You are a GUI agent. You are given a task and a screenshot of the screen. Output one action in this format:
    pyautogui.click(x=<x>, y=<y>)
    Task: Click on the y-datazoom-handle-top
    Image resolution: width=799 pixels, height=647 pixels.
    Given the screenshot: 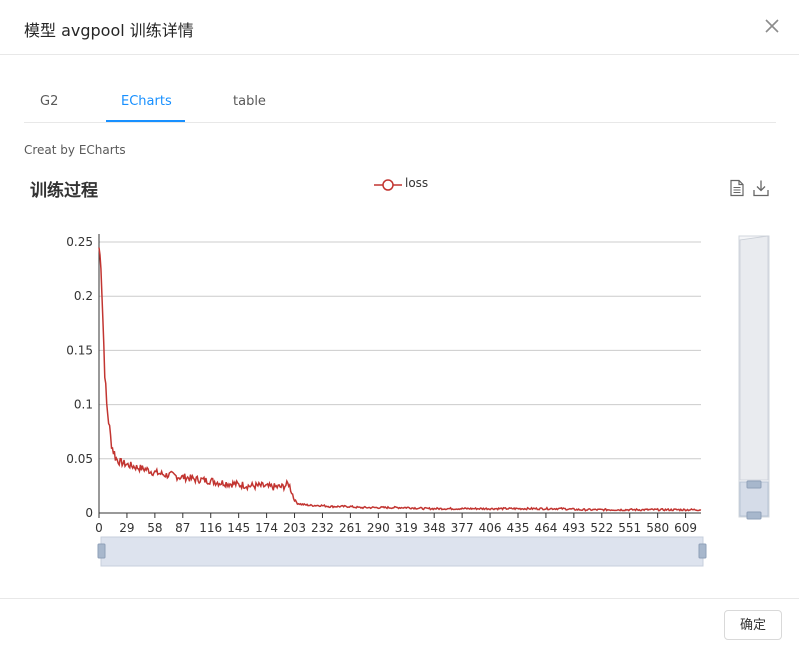 What is the action you would take?
    pyautogui.click(x=754, y=484)
    